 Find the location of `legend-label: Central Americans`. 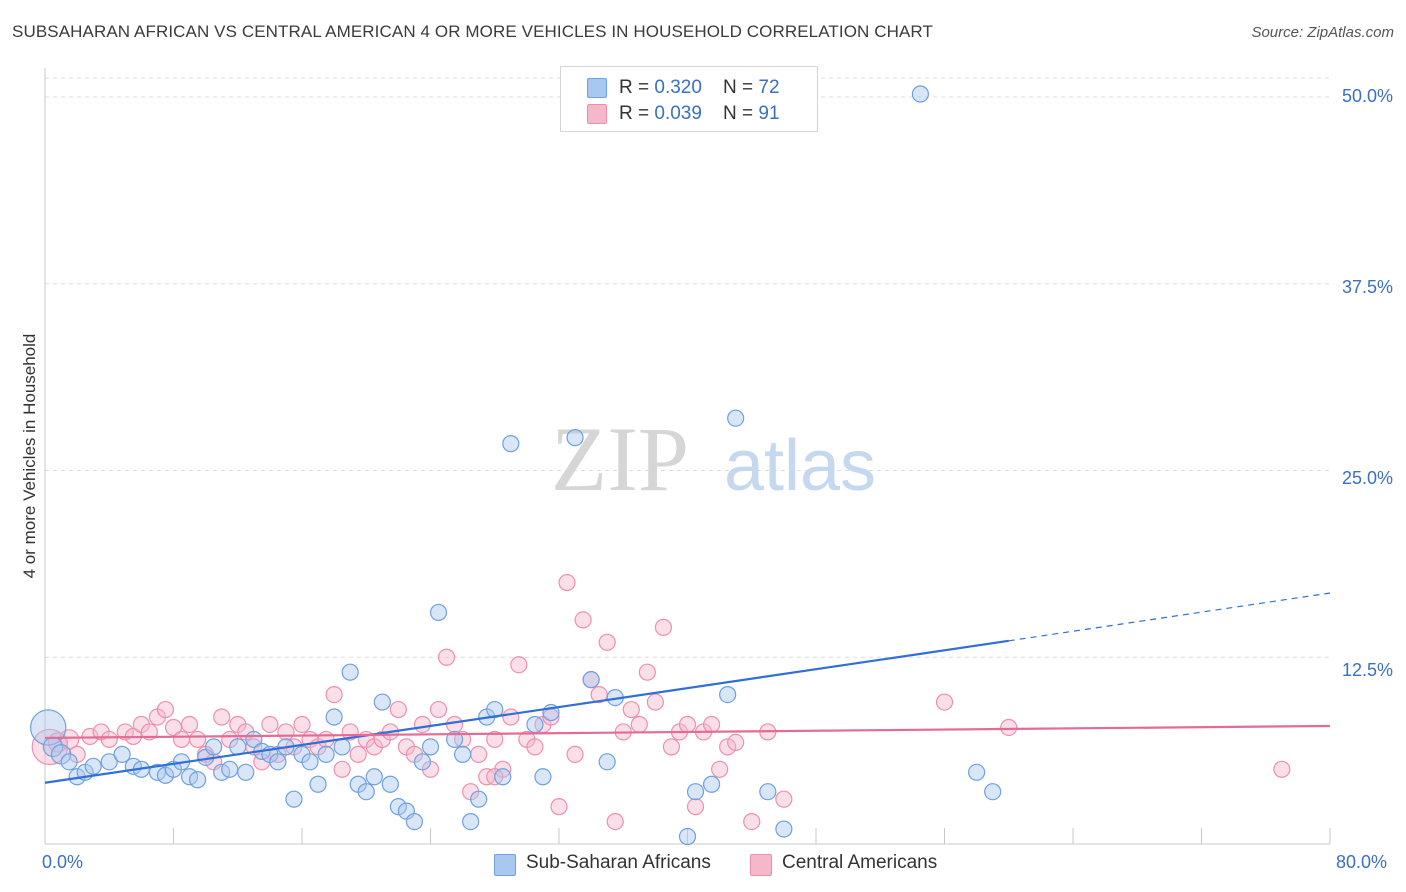

legend-label: Central Americans is located at coordinates (860, 862).